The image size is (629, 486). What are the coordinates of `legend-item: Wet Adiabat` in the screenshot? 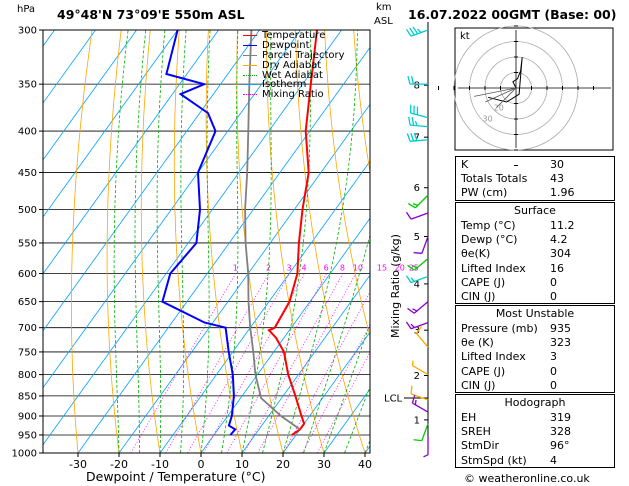 It's located at (294, 75).